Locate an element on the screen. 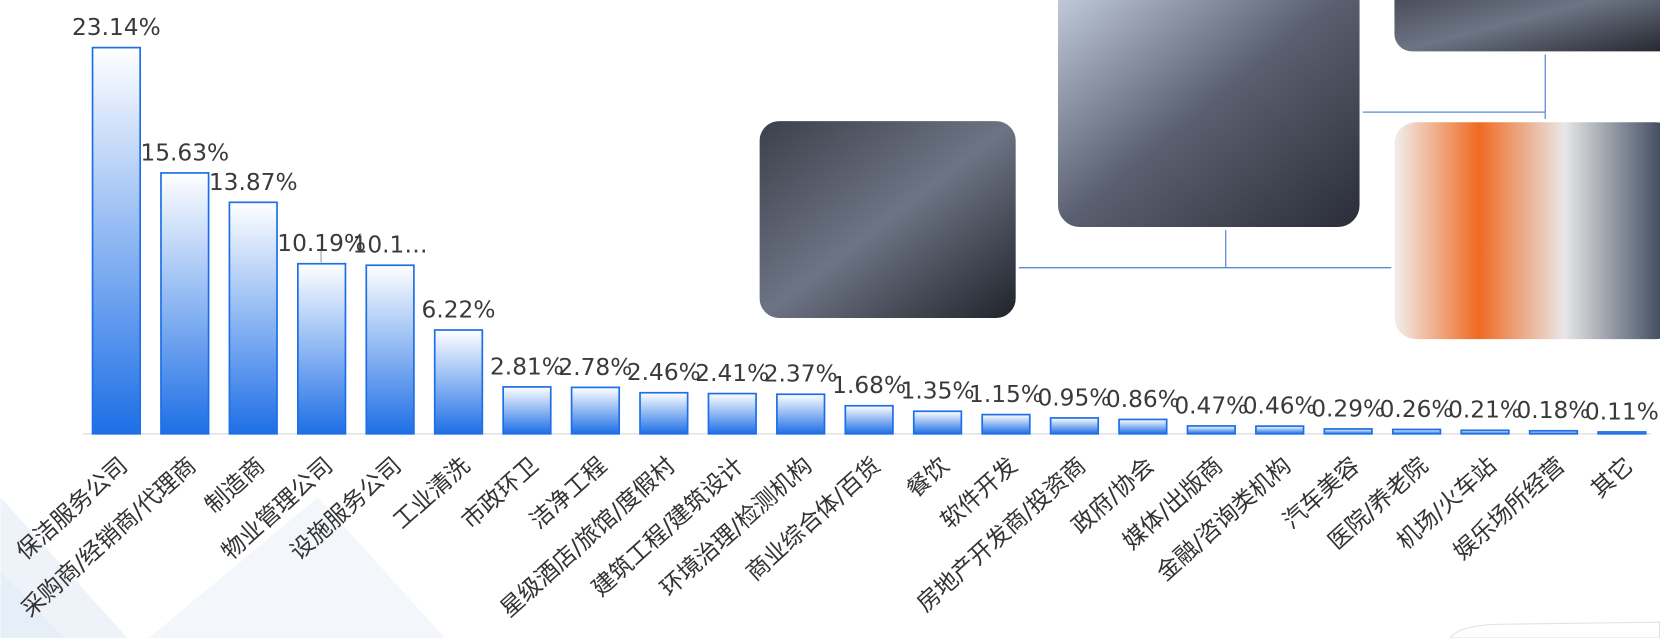 Image resolution: width=1660 pixels, height=638 pixels. value-label: 1.35% is located at coordinates (938, 391).